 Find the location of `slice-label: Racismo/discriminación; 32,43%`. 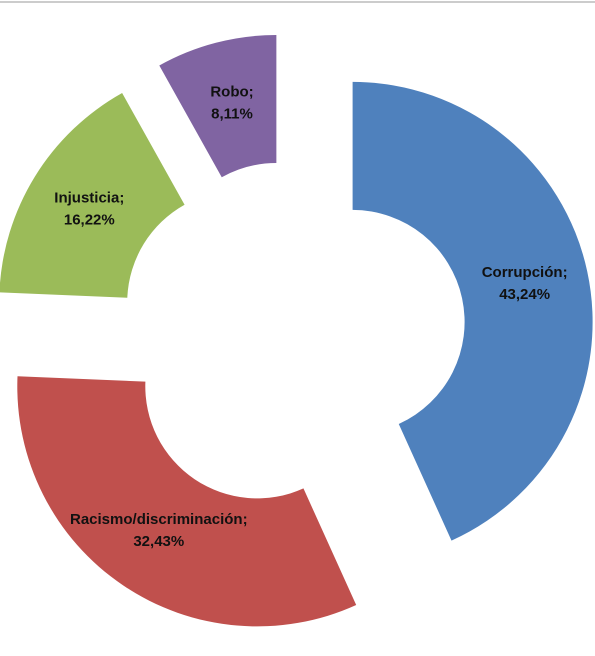

slice-label: Racismo/discriminación; 32,43% is located at coordinates (159, 530).